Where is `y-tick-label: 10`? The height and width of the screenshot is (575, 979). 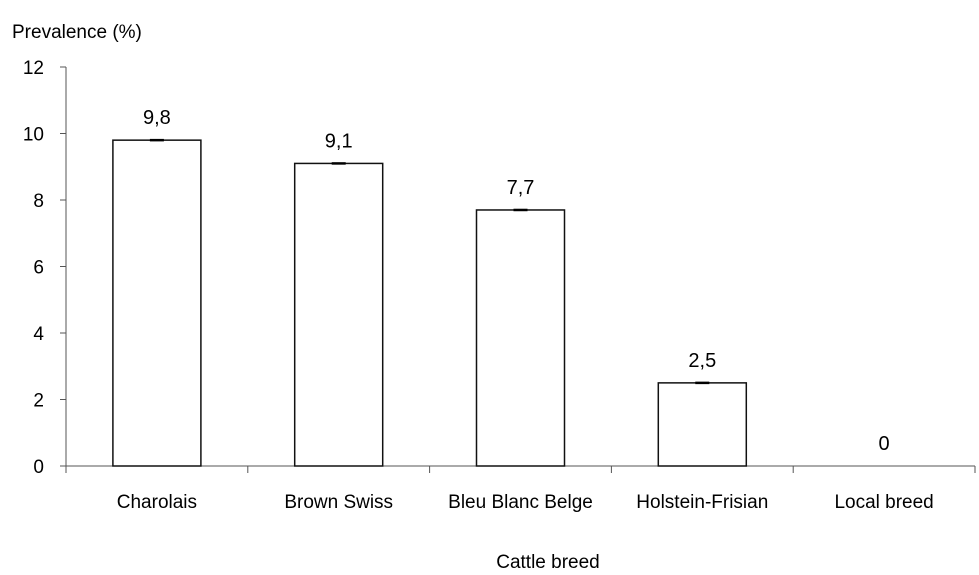
y-tick-label: 10 is located at coordinates (33, 135).